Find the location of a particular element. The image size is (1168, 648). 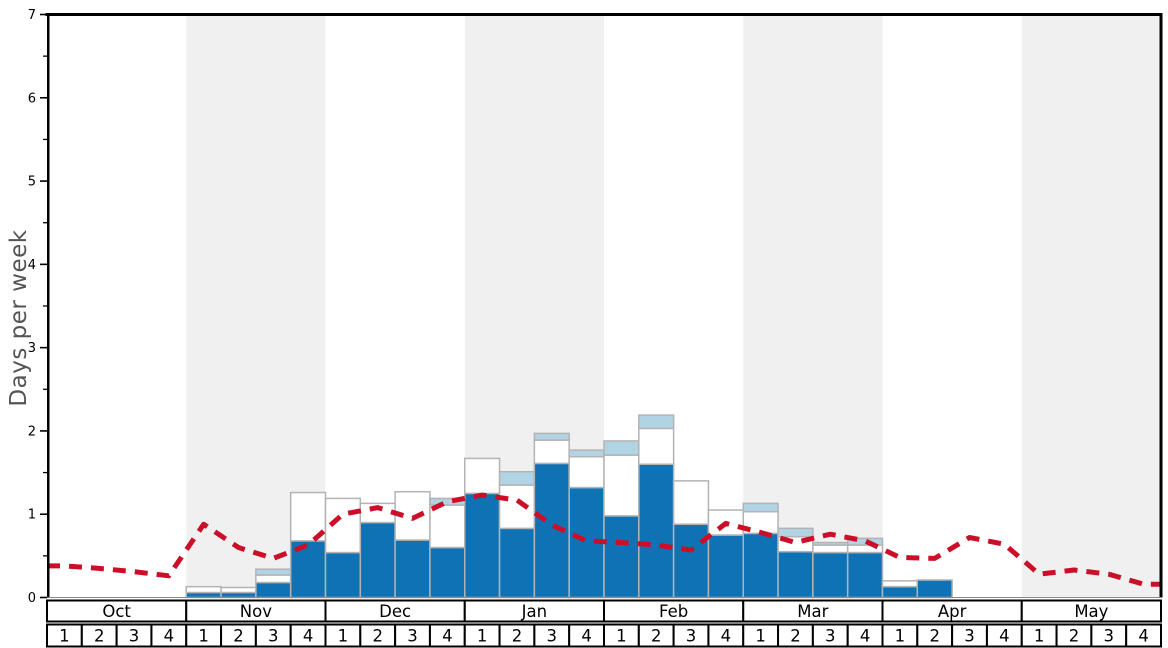

snowfall-days-primary-bar-w11 is located at coordinates (412, 569).